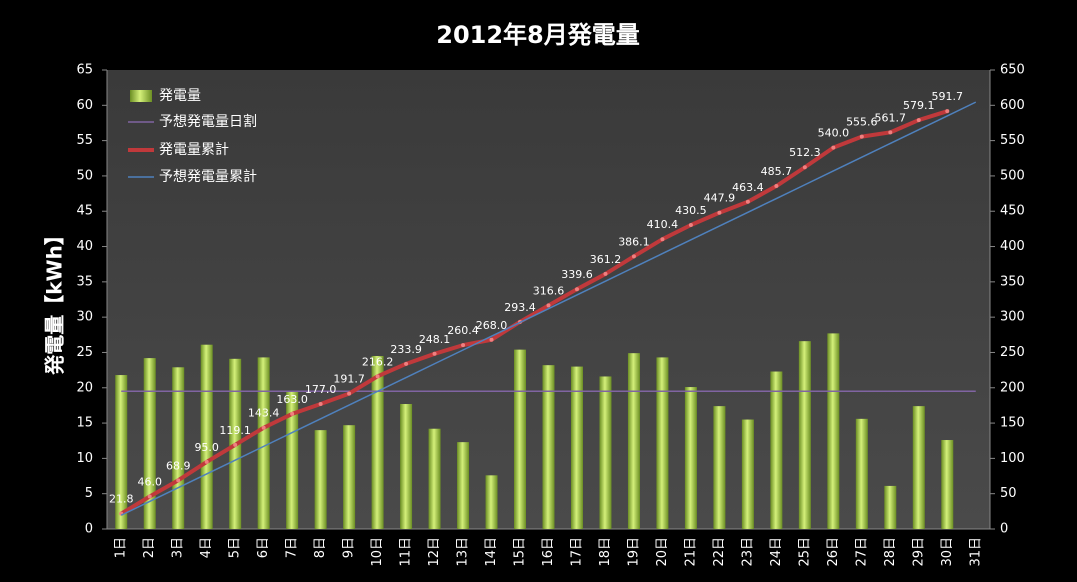 This screenshot has height=582, width=1077. What do you see at coordinates (634, 241) in the screenshot?
I see `data-label: 386.1` at bounding box center [634, 241].